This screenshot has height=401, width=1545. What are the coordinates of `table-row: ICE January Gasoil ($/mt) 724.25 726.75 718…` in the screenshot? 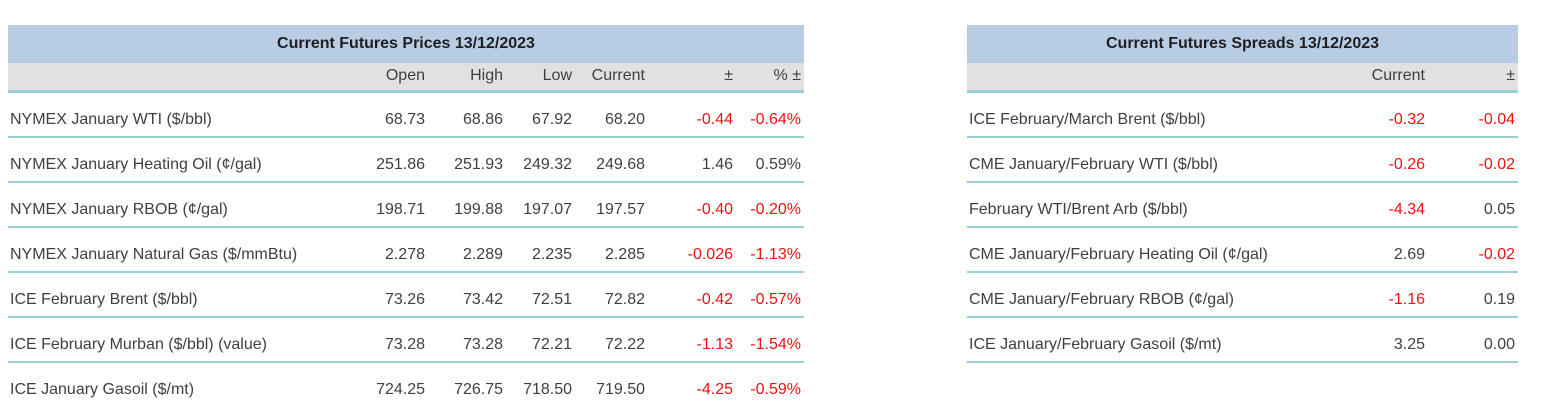 It's located at (406, 381).